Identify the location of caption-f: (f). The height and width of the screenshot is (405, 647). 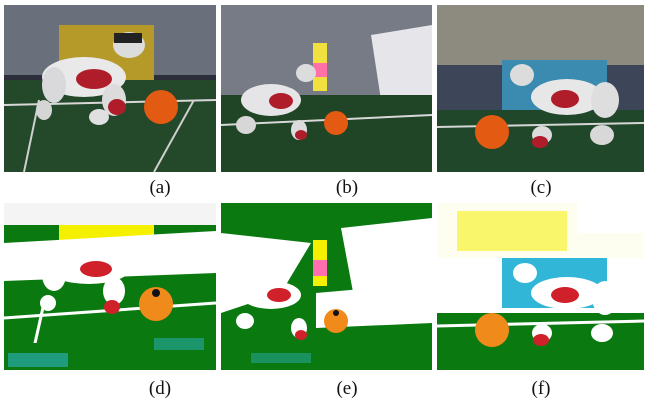
(541, 388).